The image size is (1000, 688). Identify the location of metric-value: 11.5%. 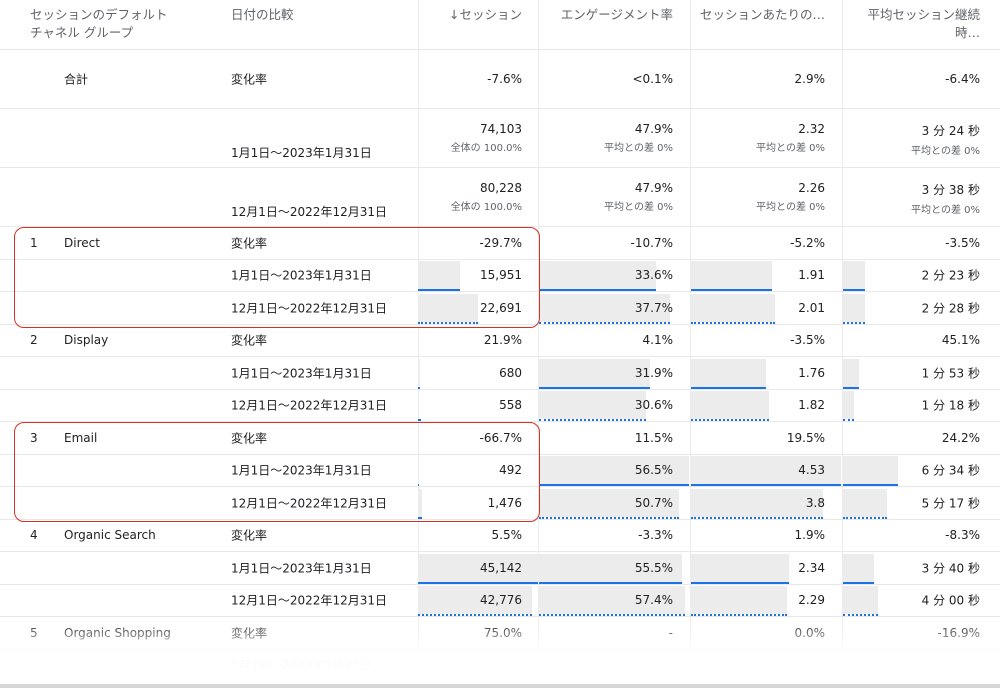
(653, 437).